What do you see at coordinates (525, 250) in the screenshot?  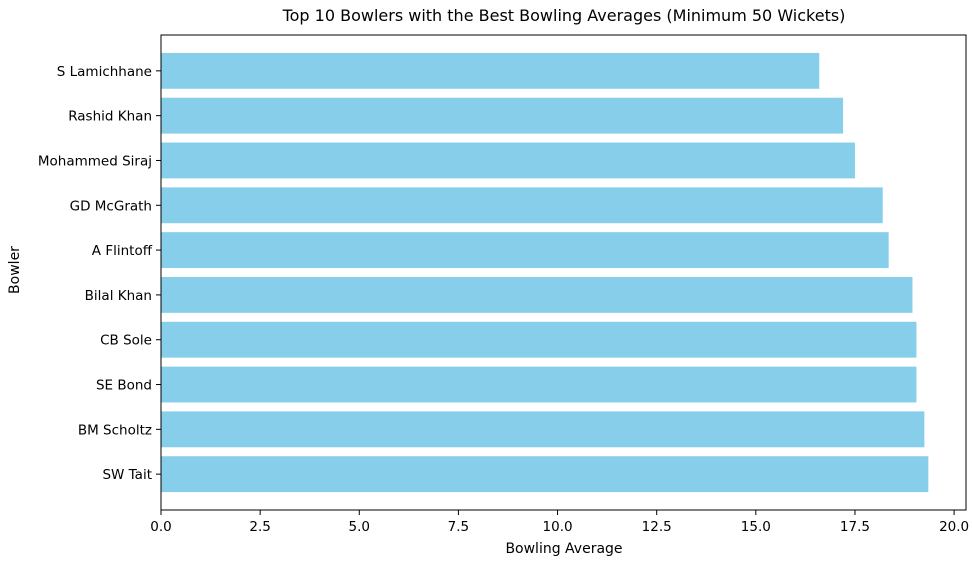 I see `bar-a-flintoff` at bounding box center [525, 250].